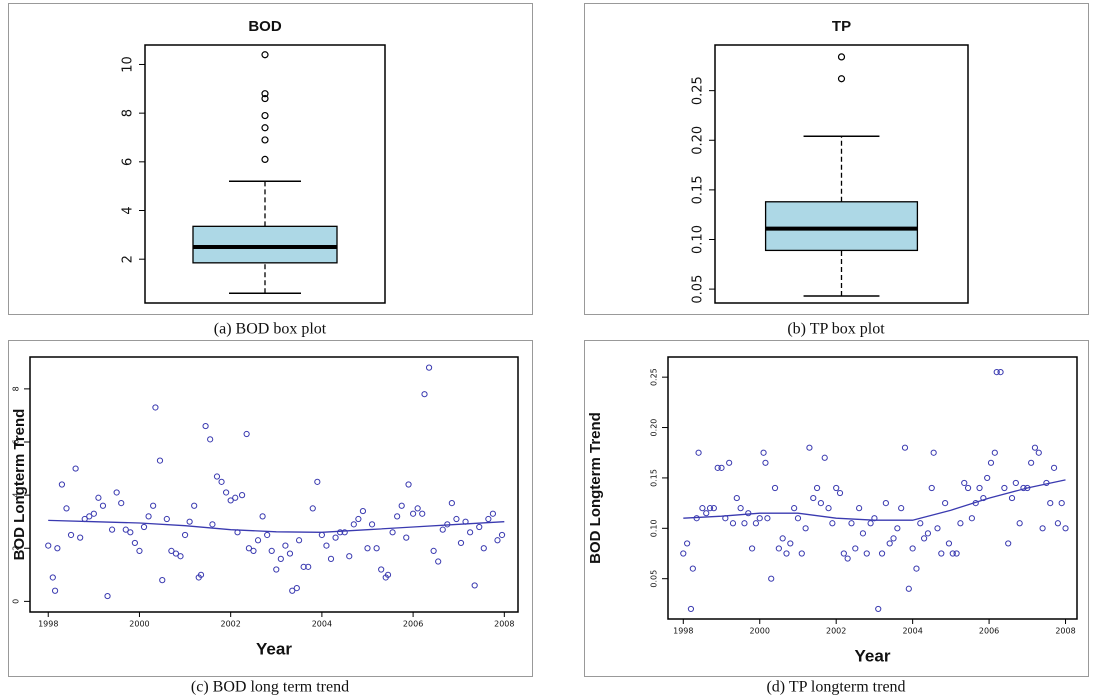 The width and height of the screenshot is (1096, 698). Describe the element at coordinates (595, 488) in the screenshot. I see `y-axis-label: BOD Longterm Trend` at that location.